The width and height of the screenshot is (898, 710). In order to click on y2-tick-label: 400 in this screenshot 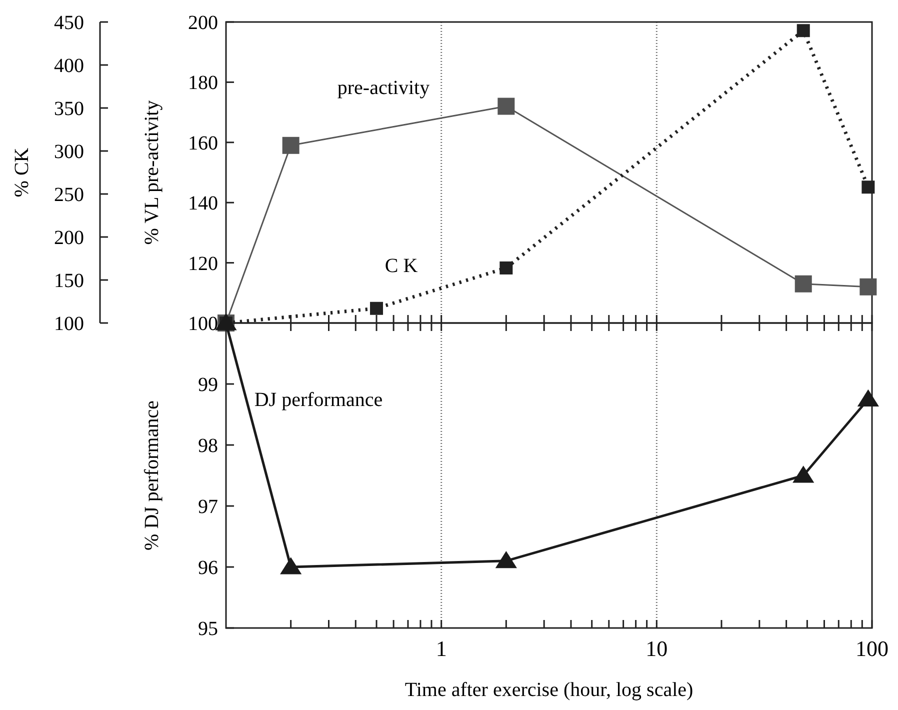, I will do `click(69, 66)`.